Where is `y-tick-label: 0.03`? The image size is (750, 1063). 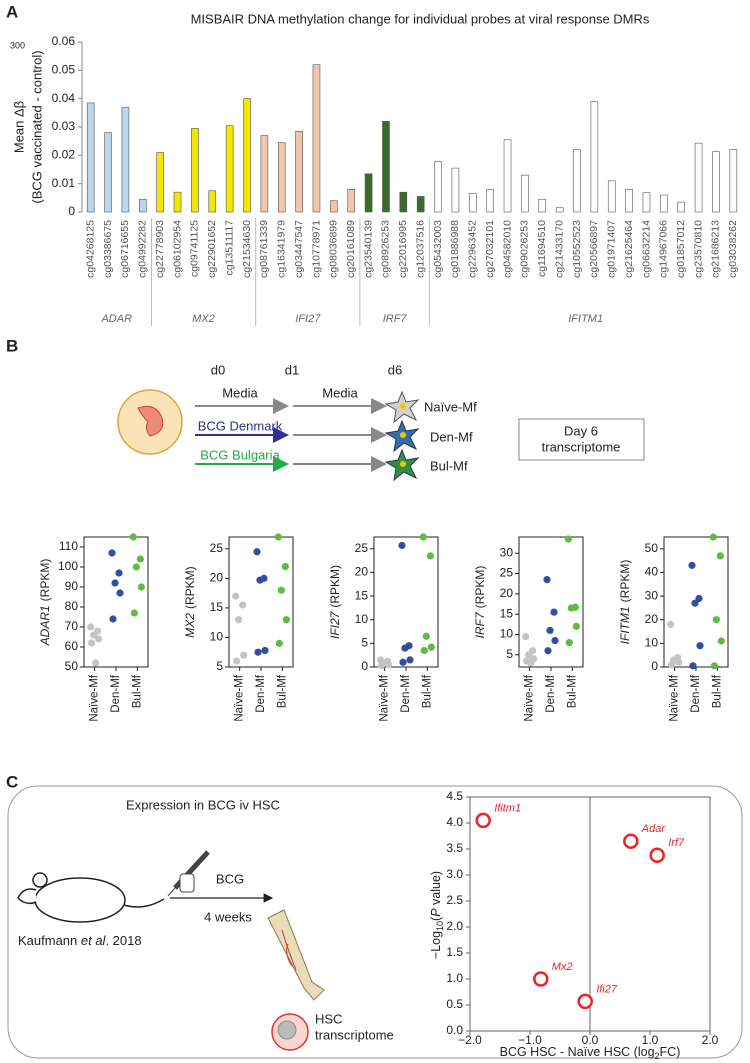
y-tick-label: 0.03 is located at coordinates (64, 126).